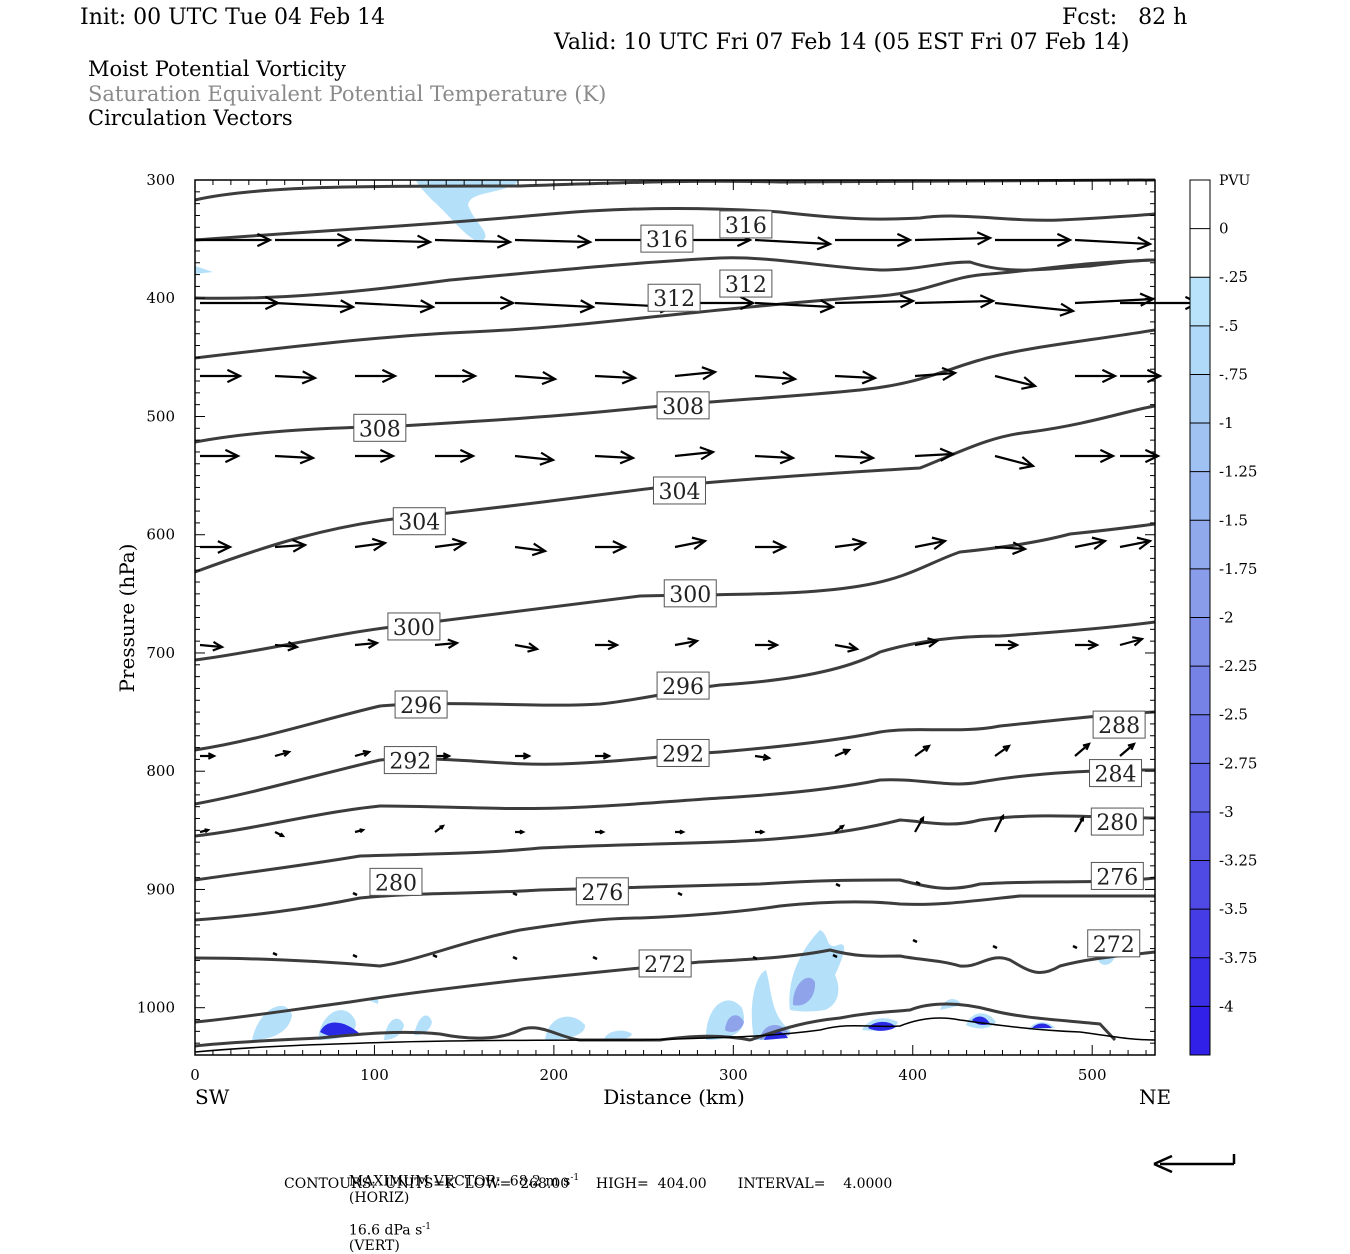  What do you see at coordinates (1226, 812) in the screenshot?
I see `colorbar-label: -3` at bounding box center [1226, 812].